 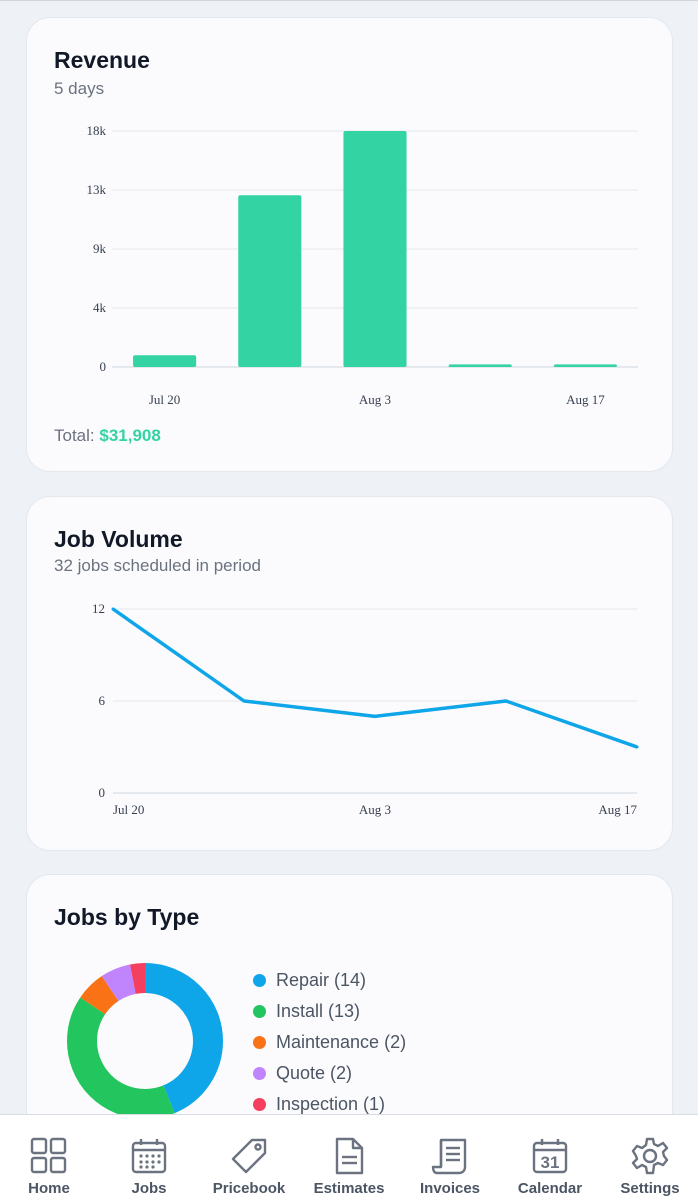 I want to click on y-tick-label: 18k, so click(x=97, y=130).